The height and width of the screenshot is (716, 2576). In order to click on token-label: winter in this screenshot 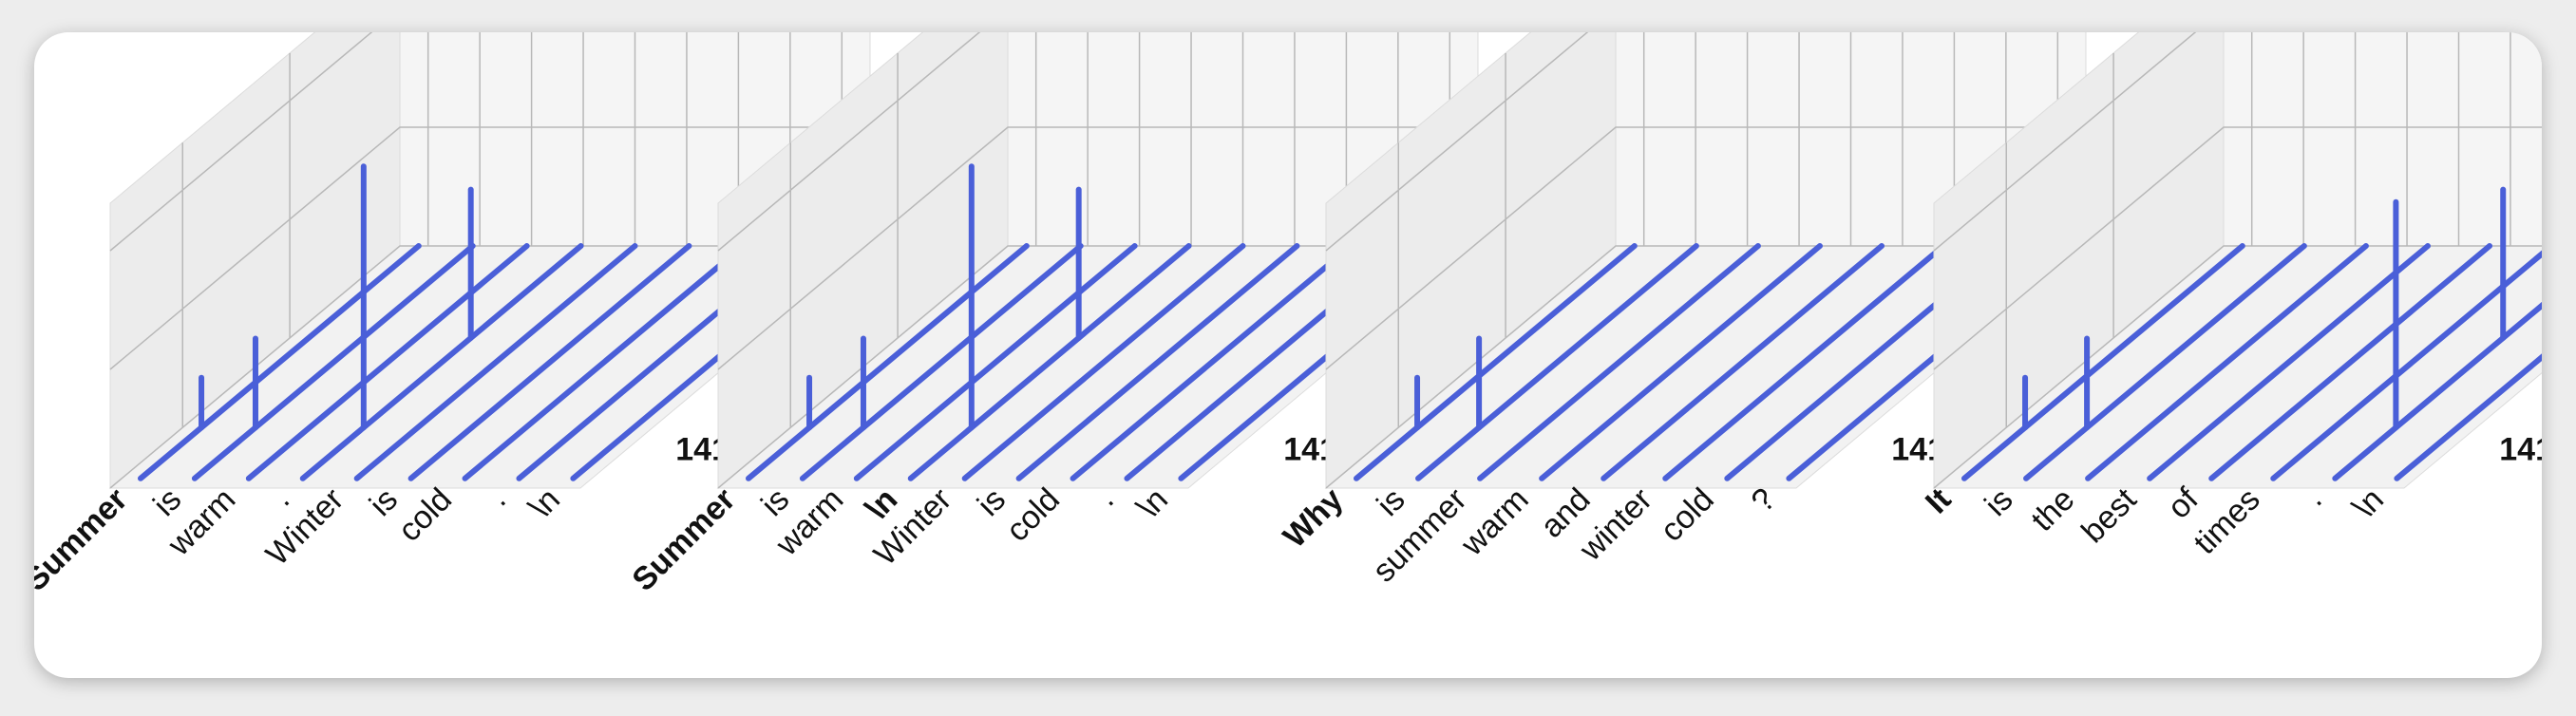, I will do `click(1615, 525)`.